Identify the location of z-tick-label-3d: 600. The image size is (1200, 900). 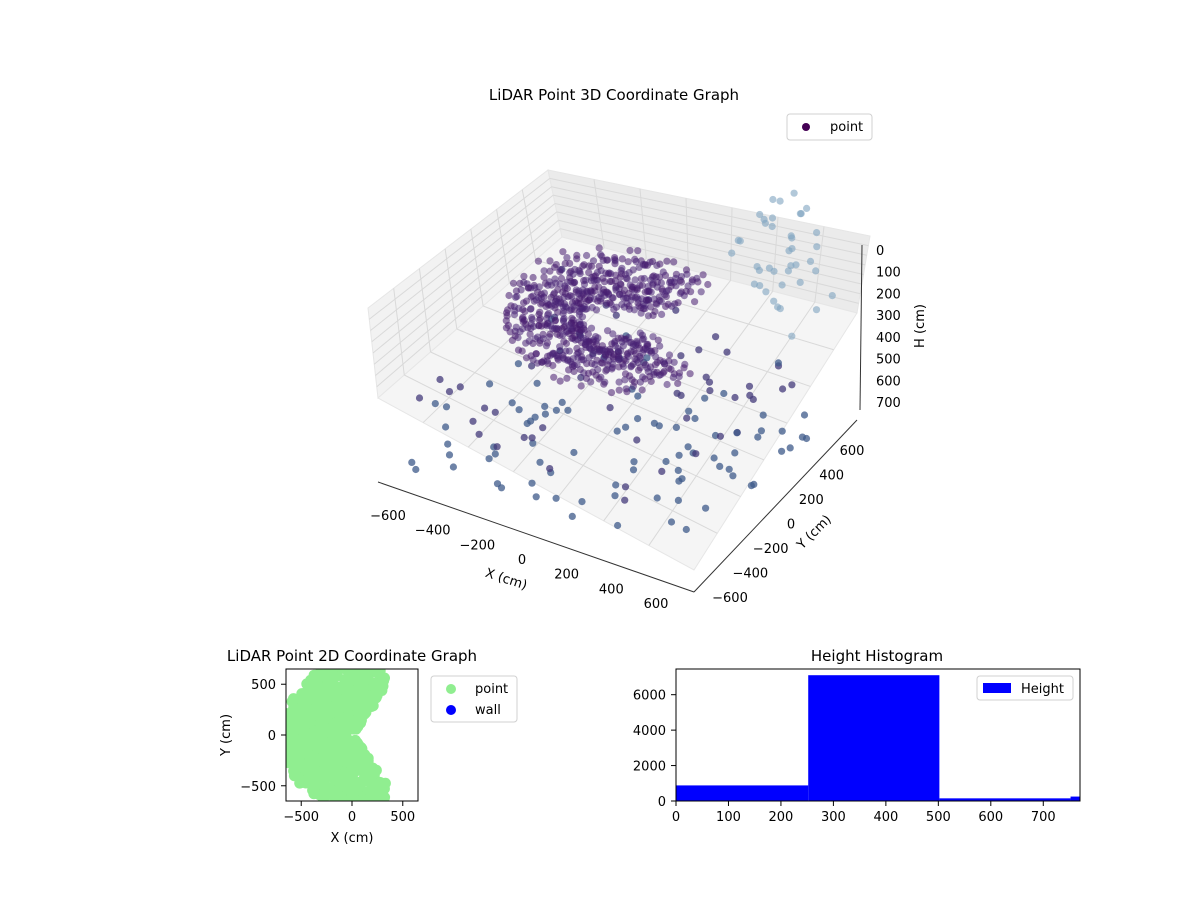
(888, 381).